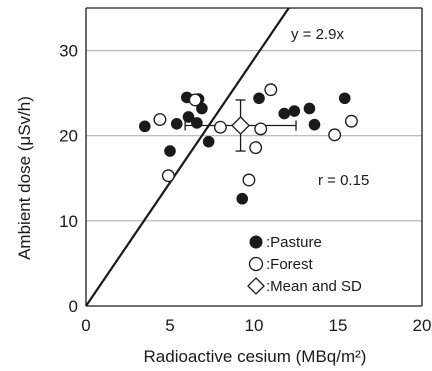  I want to click on legend-item-mean-sd: :Mean and SD, so click(304, 286).